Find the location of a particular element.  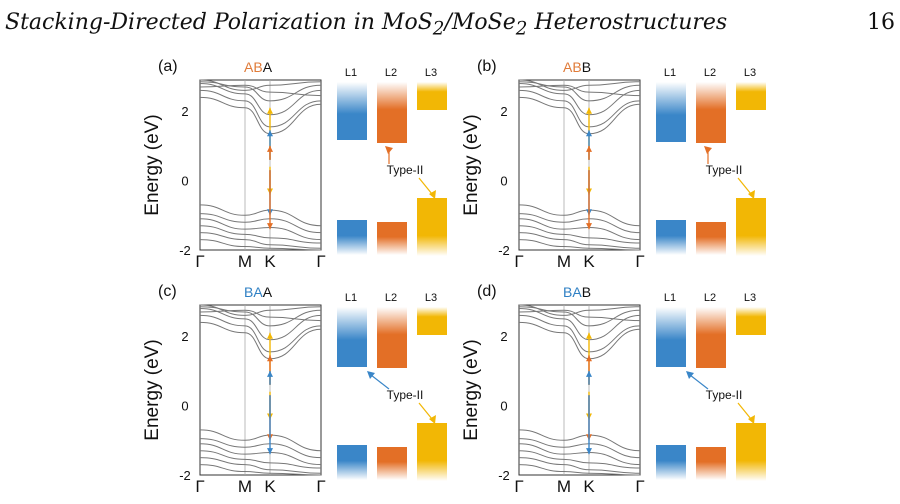

stacking-last-part: B is located at coordinates (586, 67).